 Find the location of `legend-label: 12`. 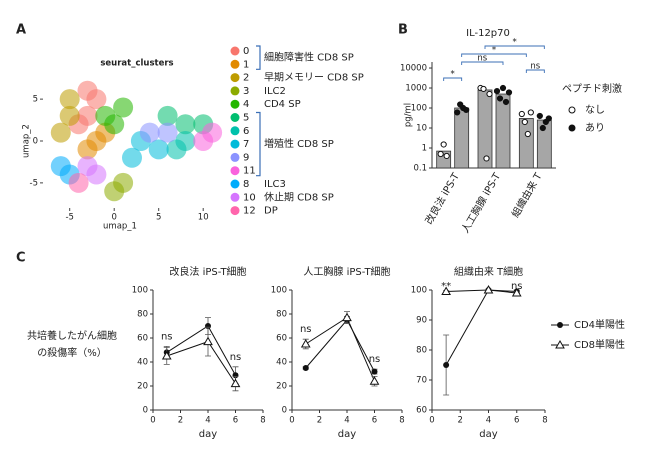

legend-label: 12 is located at coordinates (249, 211).